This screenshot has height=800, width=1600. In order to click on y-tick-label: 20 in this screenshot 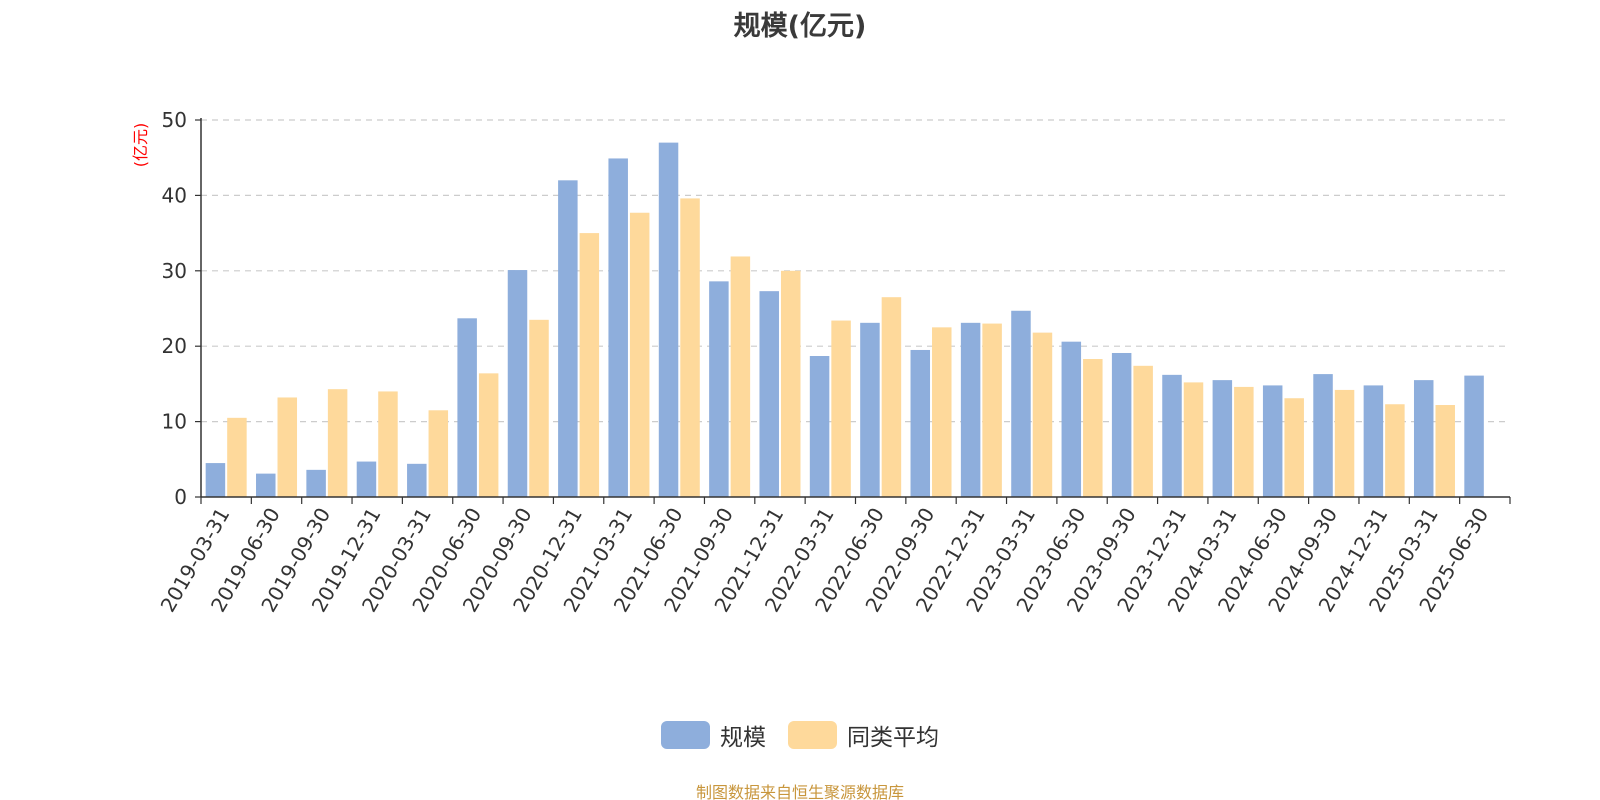, I will do `click(174, 346)`.